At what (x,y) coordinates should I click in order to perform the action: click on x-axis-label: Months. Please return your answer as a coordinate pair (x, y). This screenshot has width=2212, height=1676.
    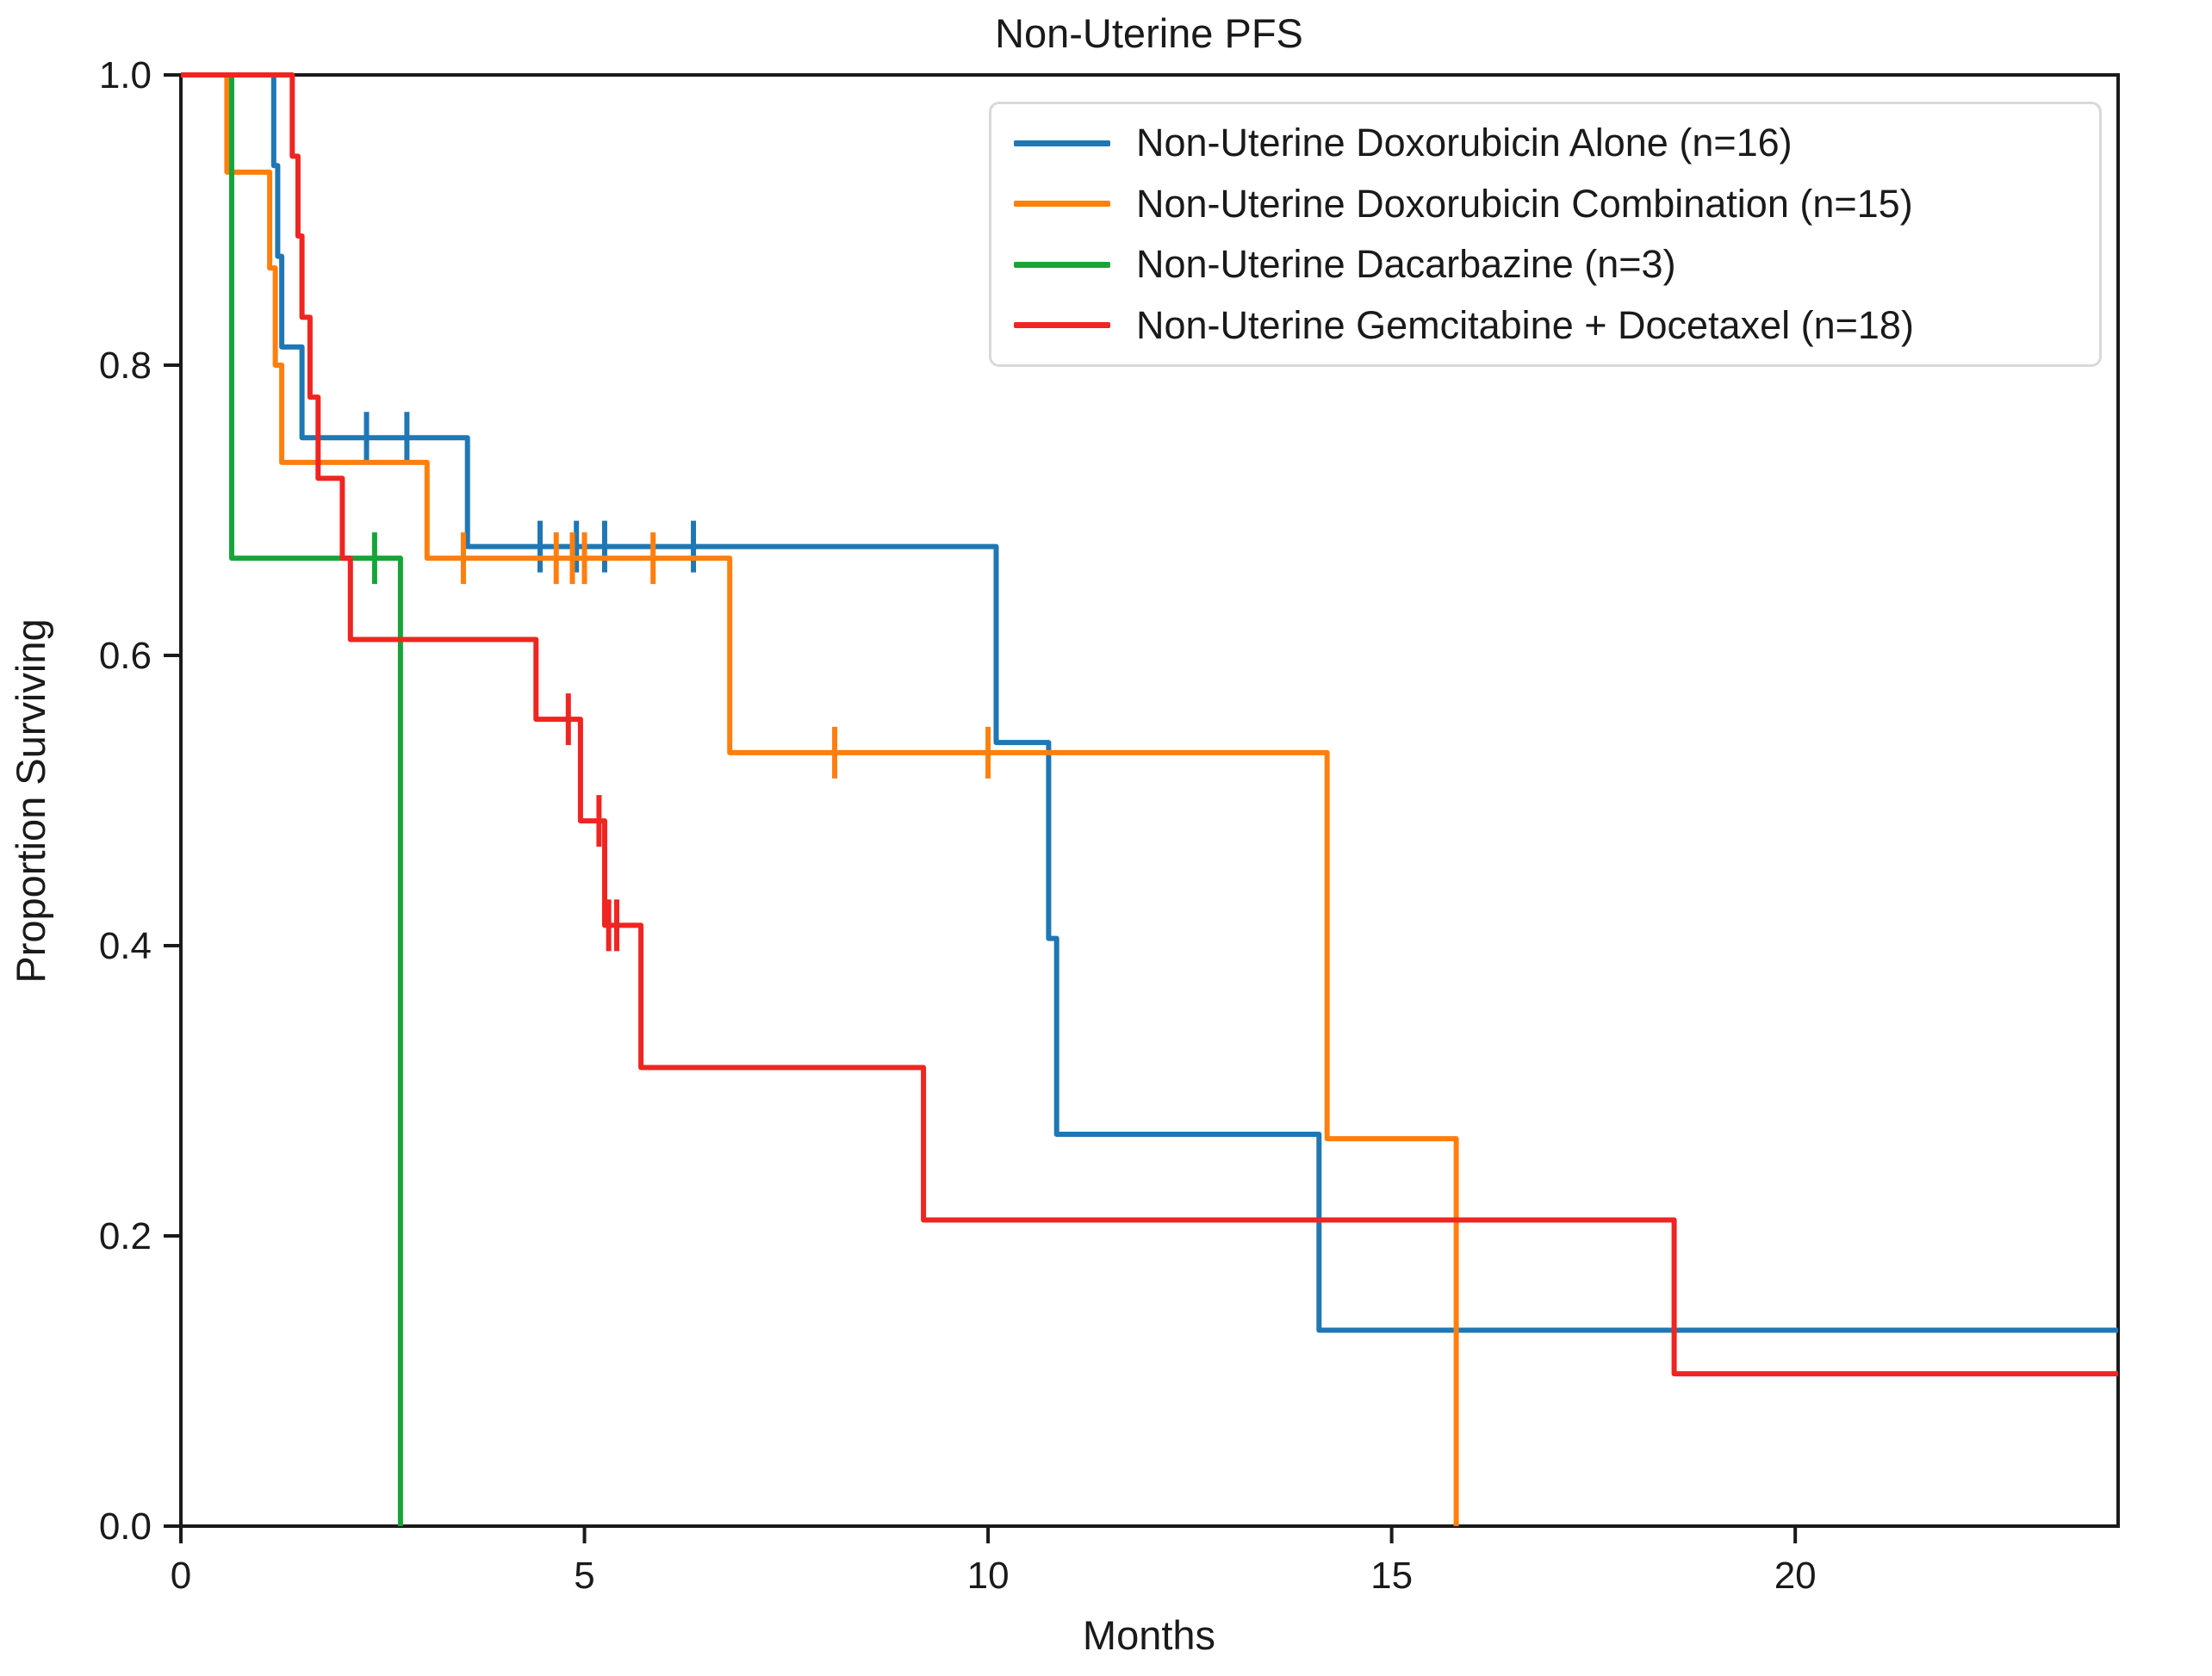
    Looking at the image, I should click on (1149, 1635).